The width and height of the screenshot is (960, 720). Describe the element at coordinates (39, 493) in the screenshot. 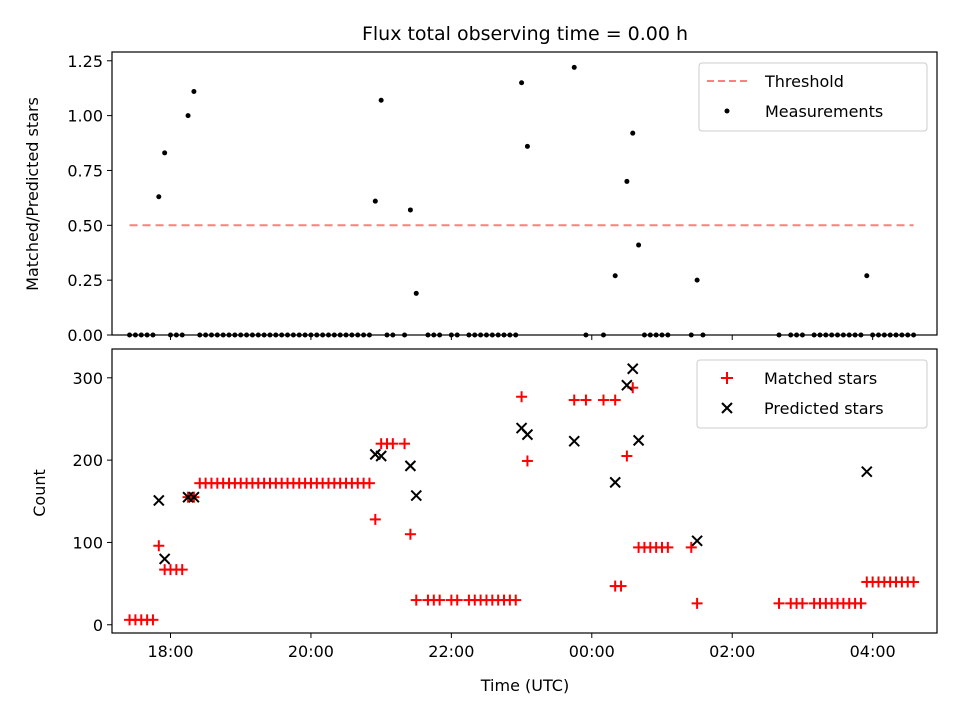

I see `bottom-y-axis-label: Count` at that location.